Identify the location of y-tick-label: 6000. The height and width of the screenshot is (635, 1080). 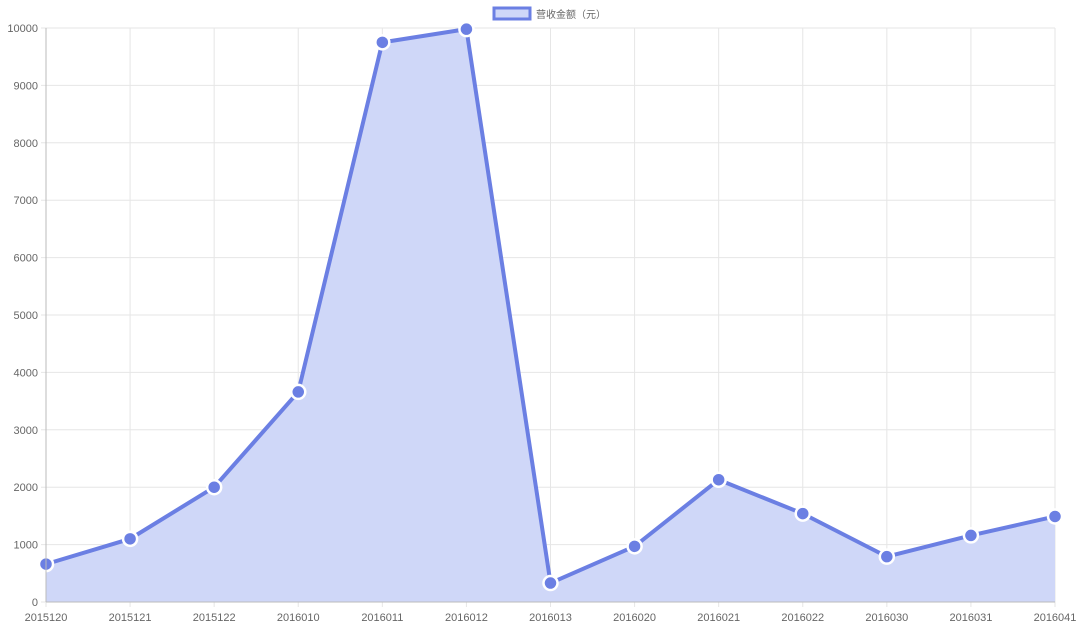
(26, 259).